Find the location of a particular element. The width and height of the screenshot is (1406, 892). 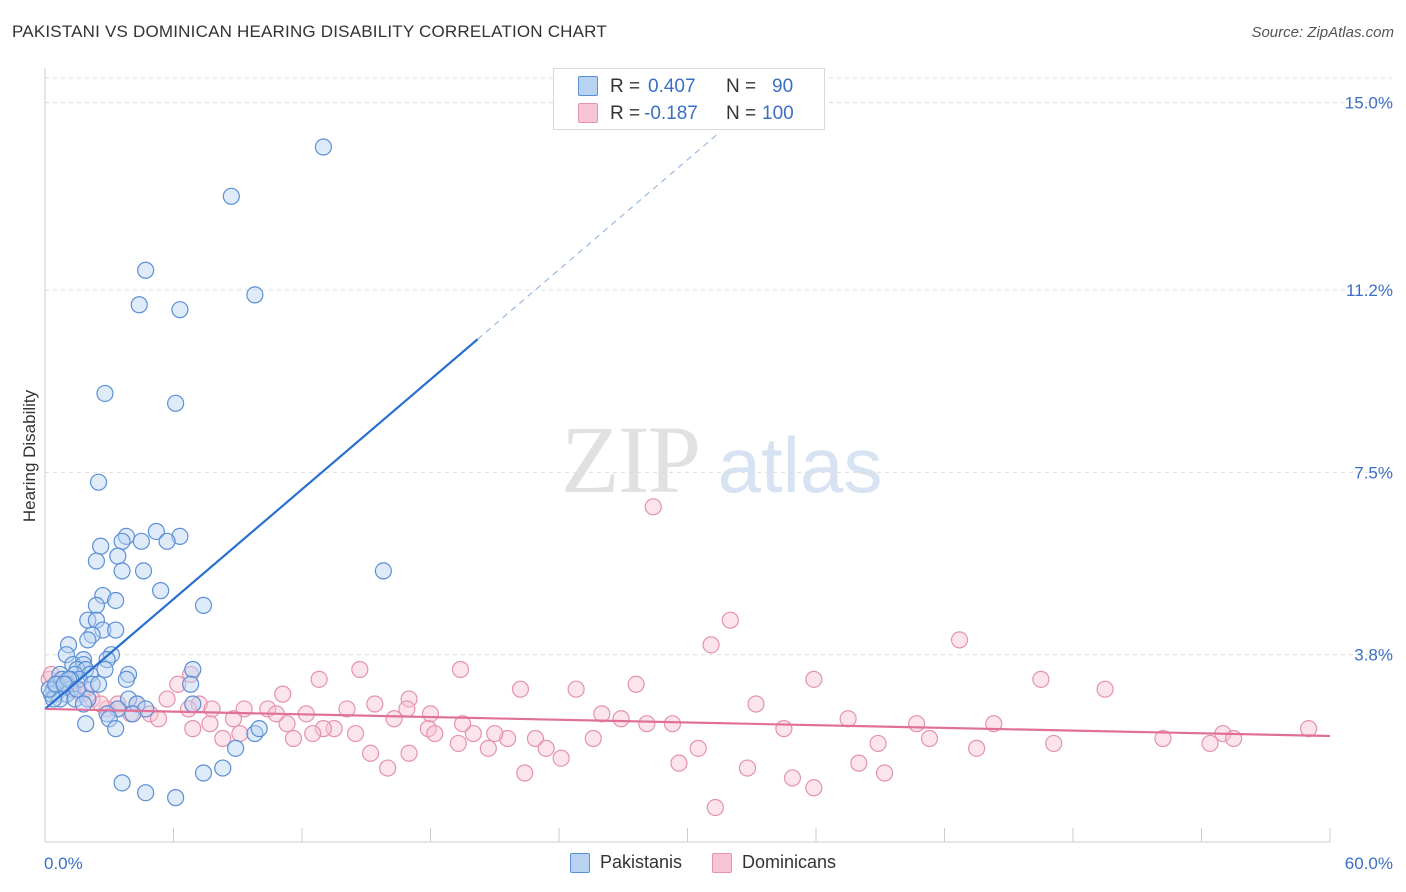

x-tick-label: 60.0% is located at coordinates (1369, 863).